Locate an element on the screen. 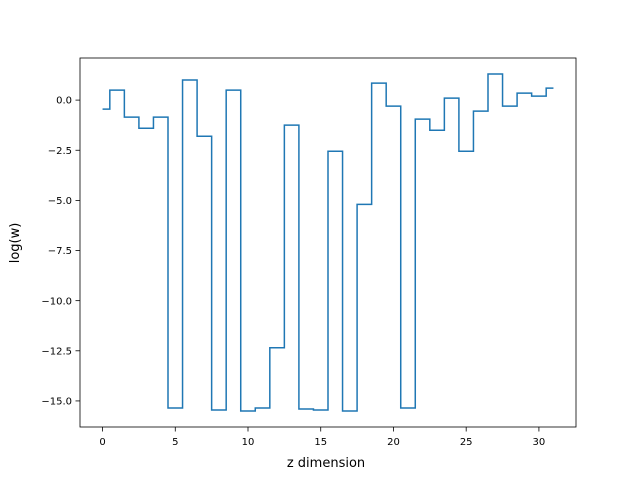  x-tick-label: 10 is located at coordinates (248, 442).